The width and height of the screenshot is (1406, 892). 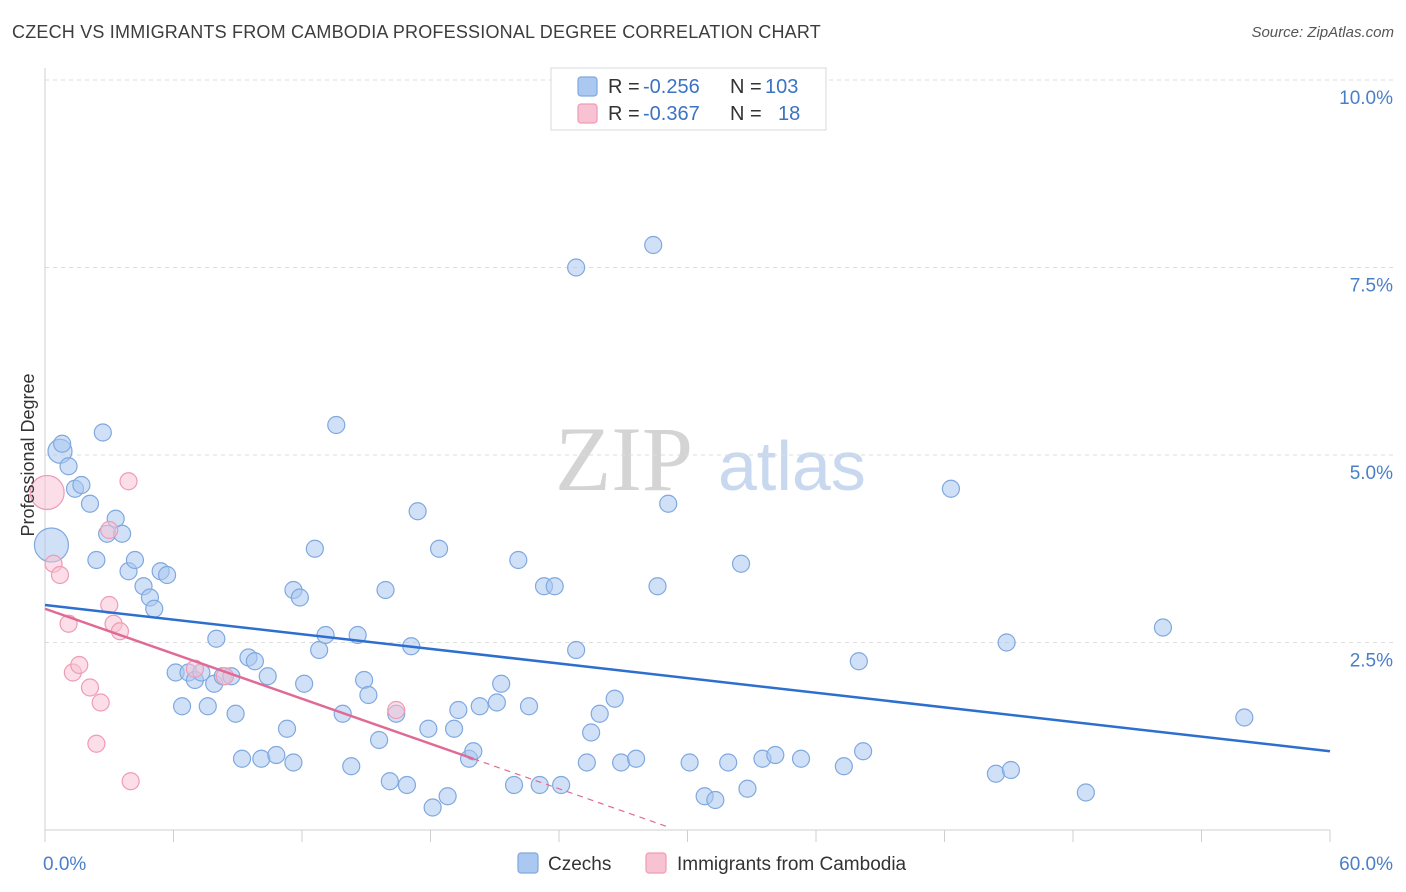 I want to click on cambodia-trend-extension, so click(x=570, y=792).